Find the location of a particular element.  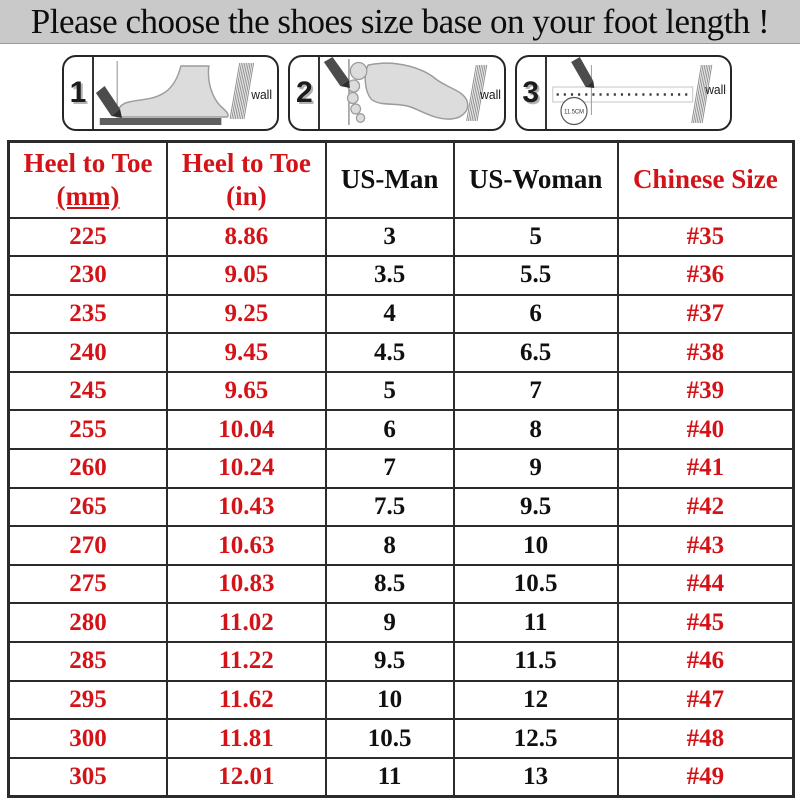

cell-us-man: 9 is located at coordinates (389, 623).